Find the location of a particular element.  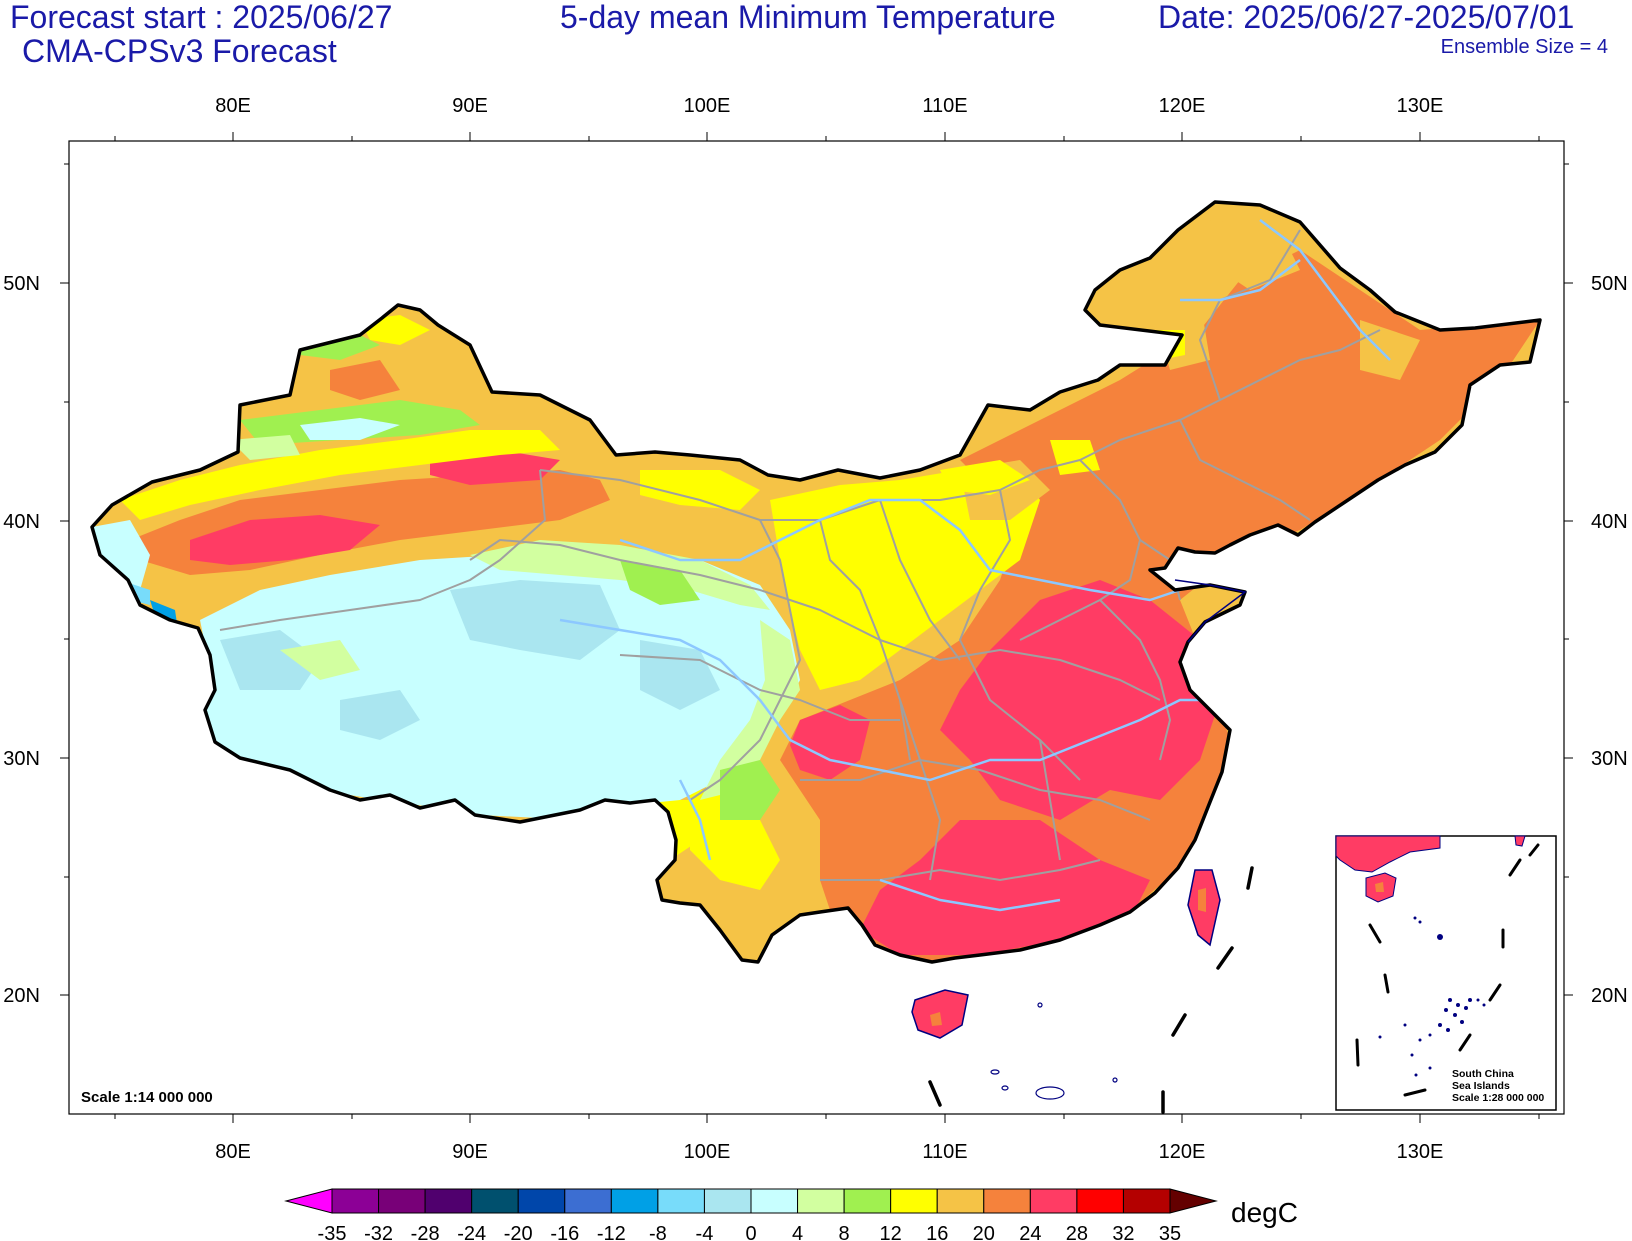

colorbar-tick-label: 16 is located at coordinates (937, 1232).